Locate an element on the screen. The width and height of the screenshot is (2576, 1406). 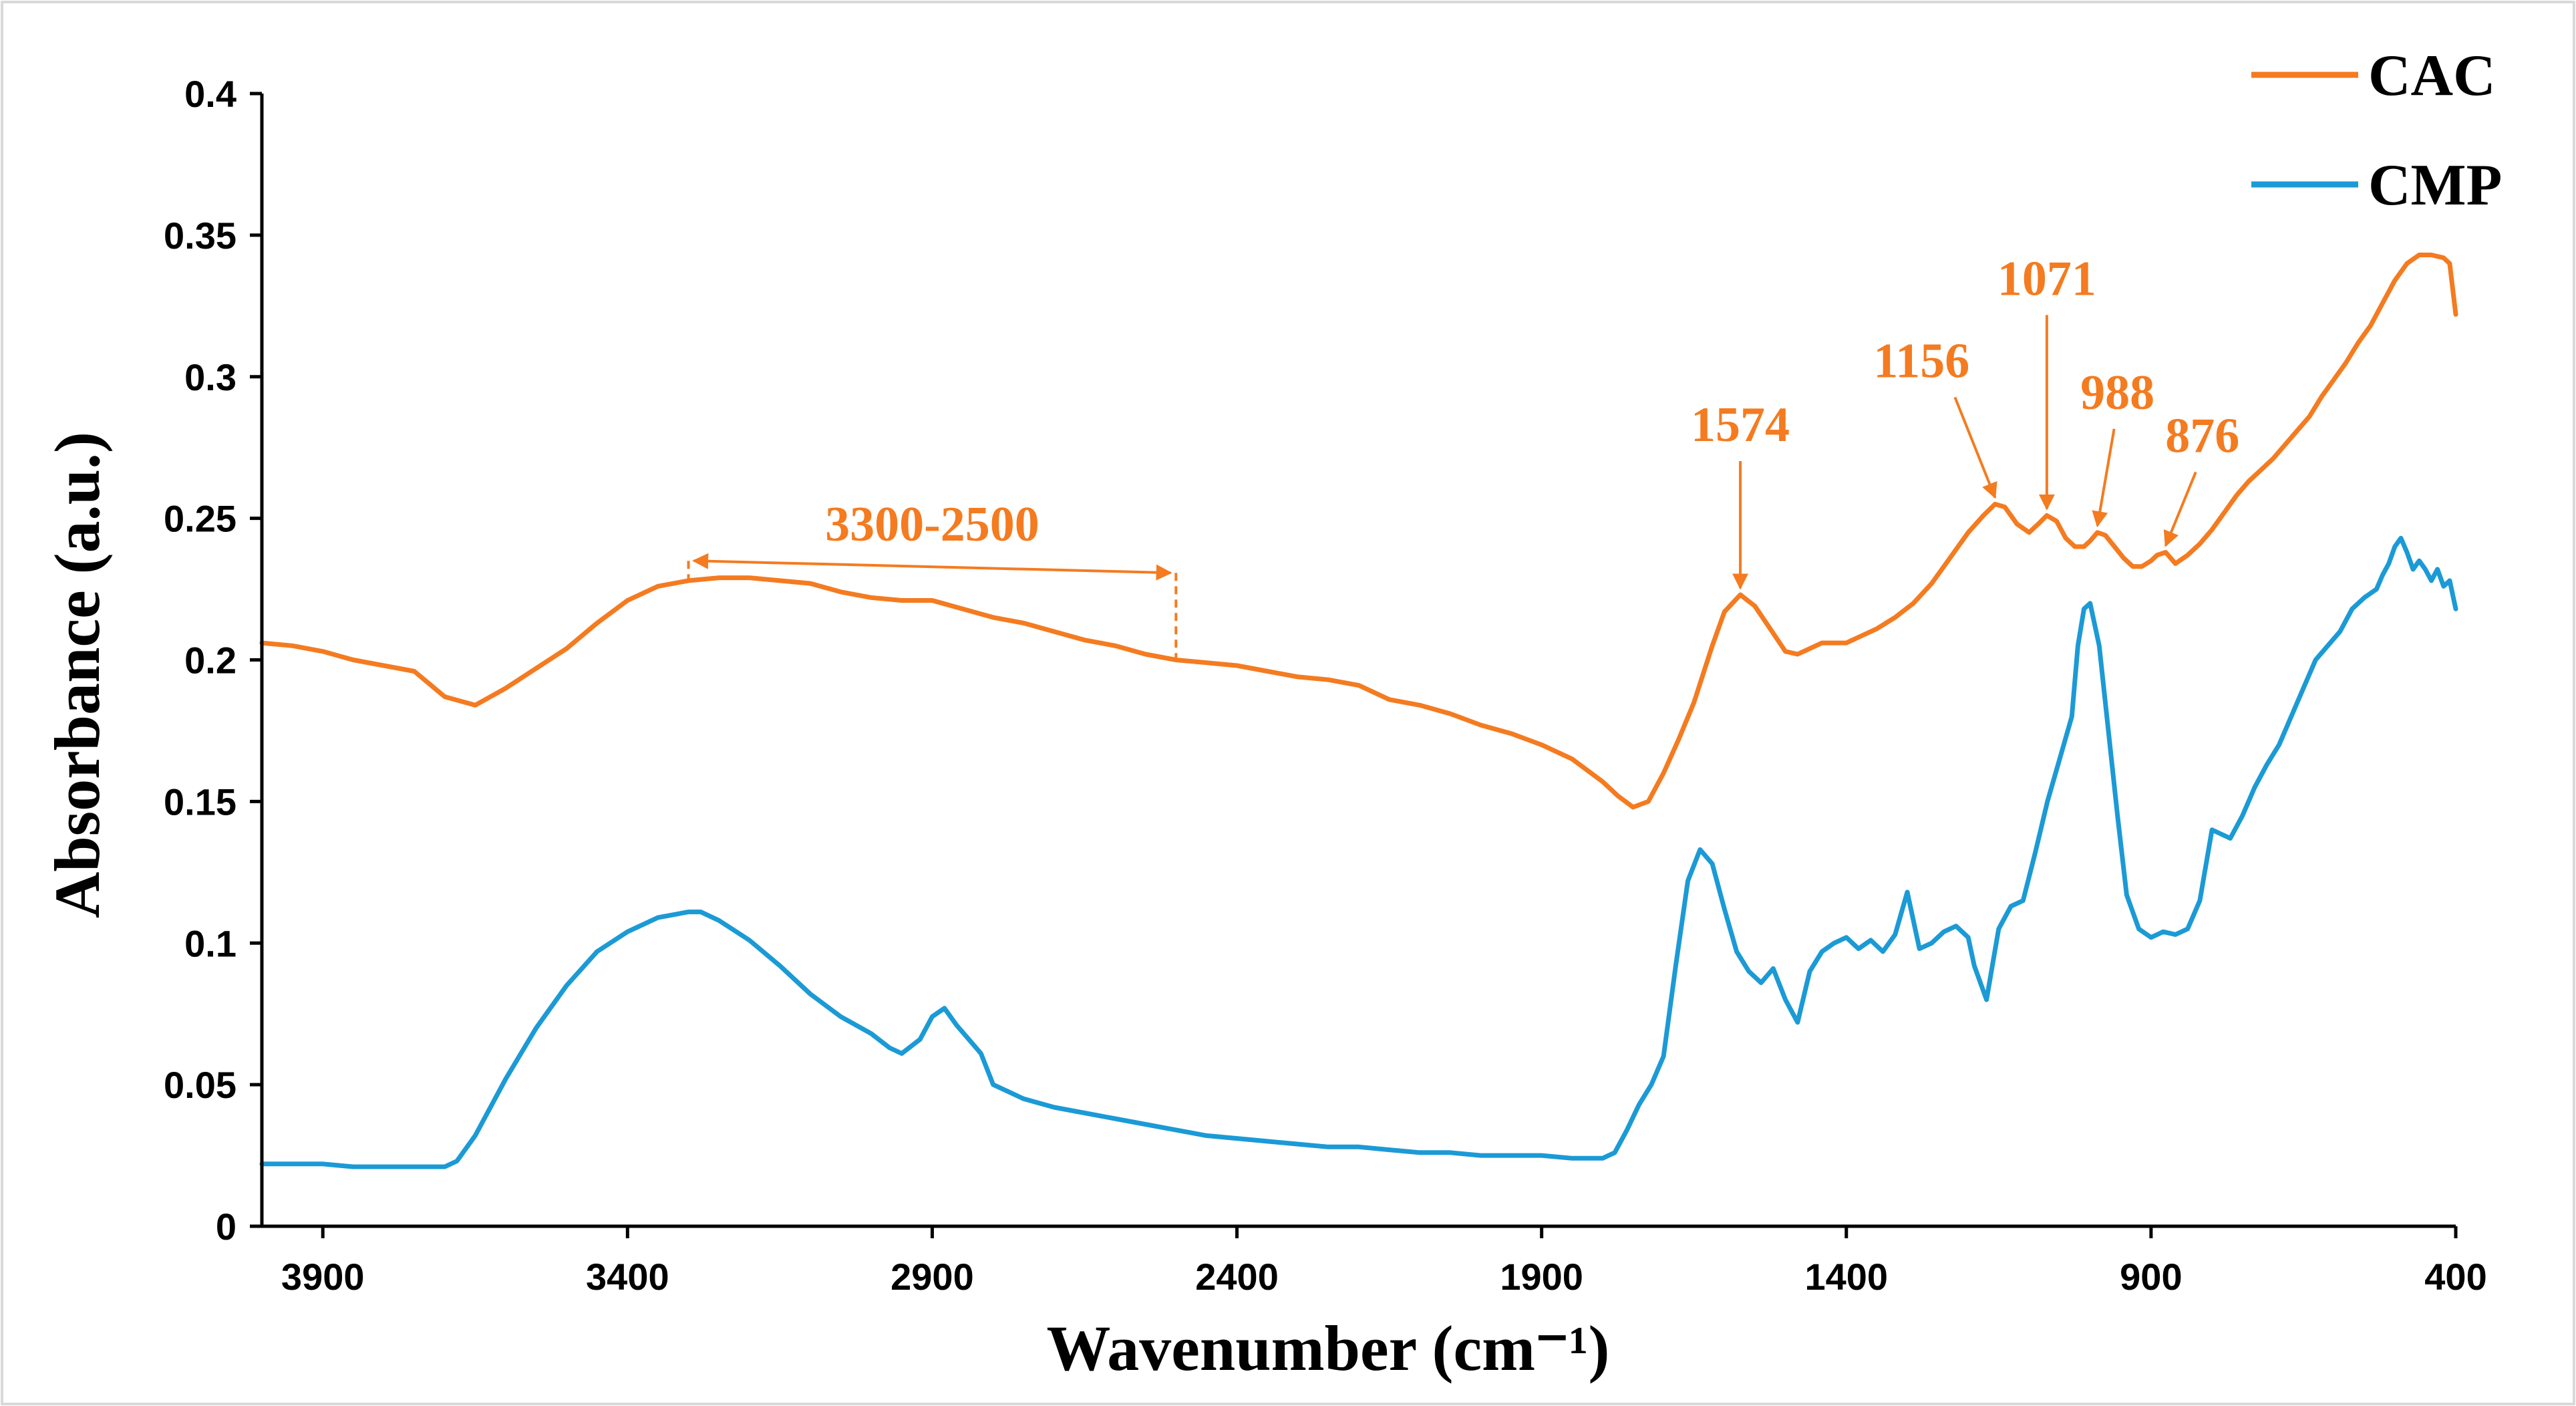
y-tick-label: 0.15 is located at coordinates (200, 802).